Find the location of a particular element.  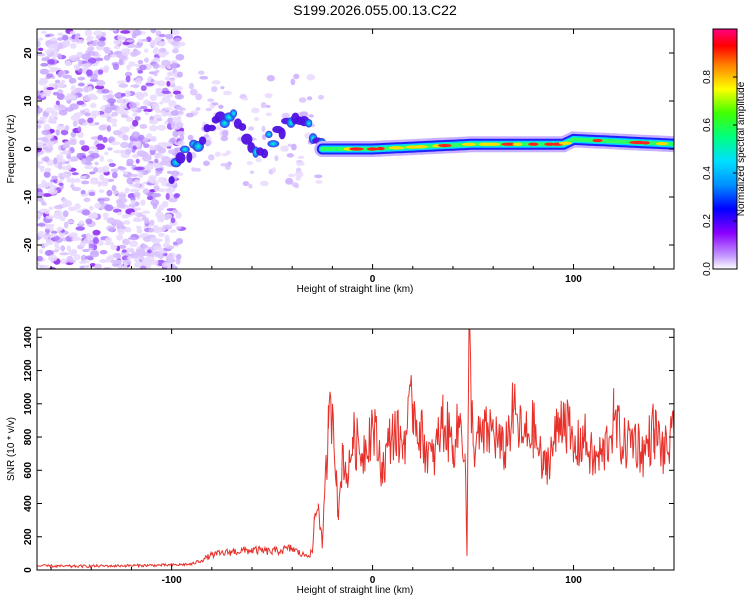

spectrogram-y-tick-label: 0 is located at coordinates (28, 149).